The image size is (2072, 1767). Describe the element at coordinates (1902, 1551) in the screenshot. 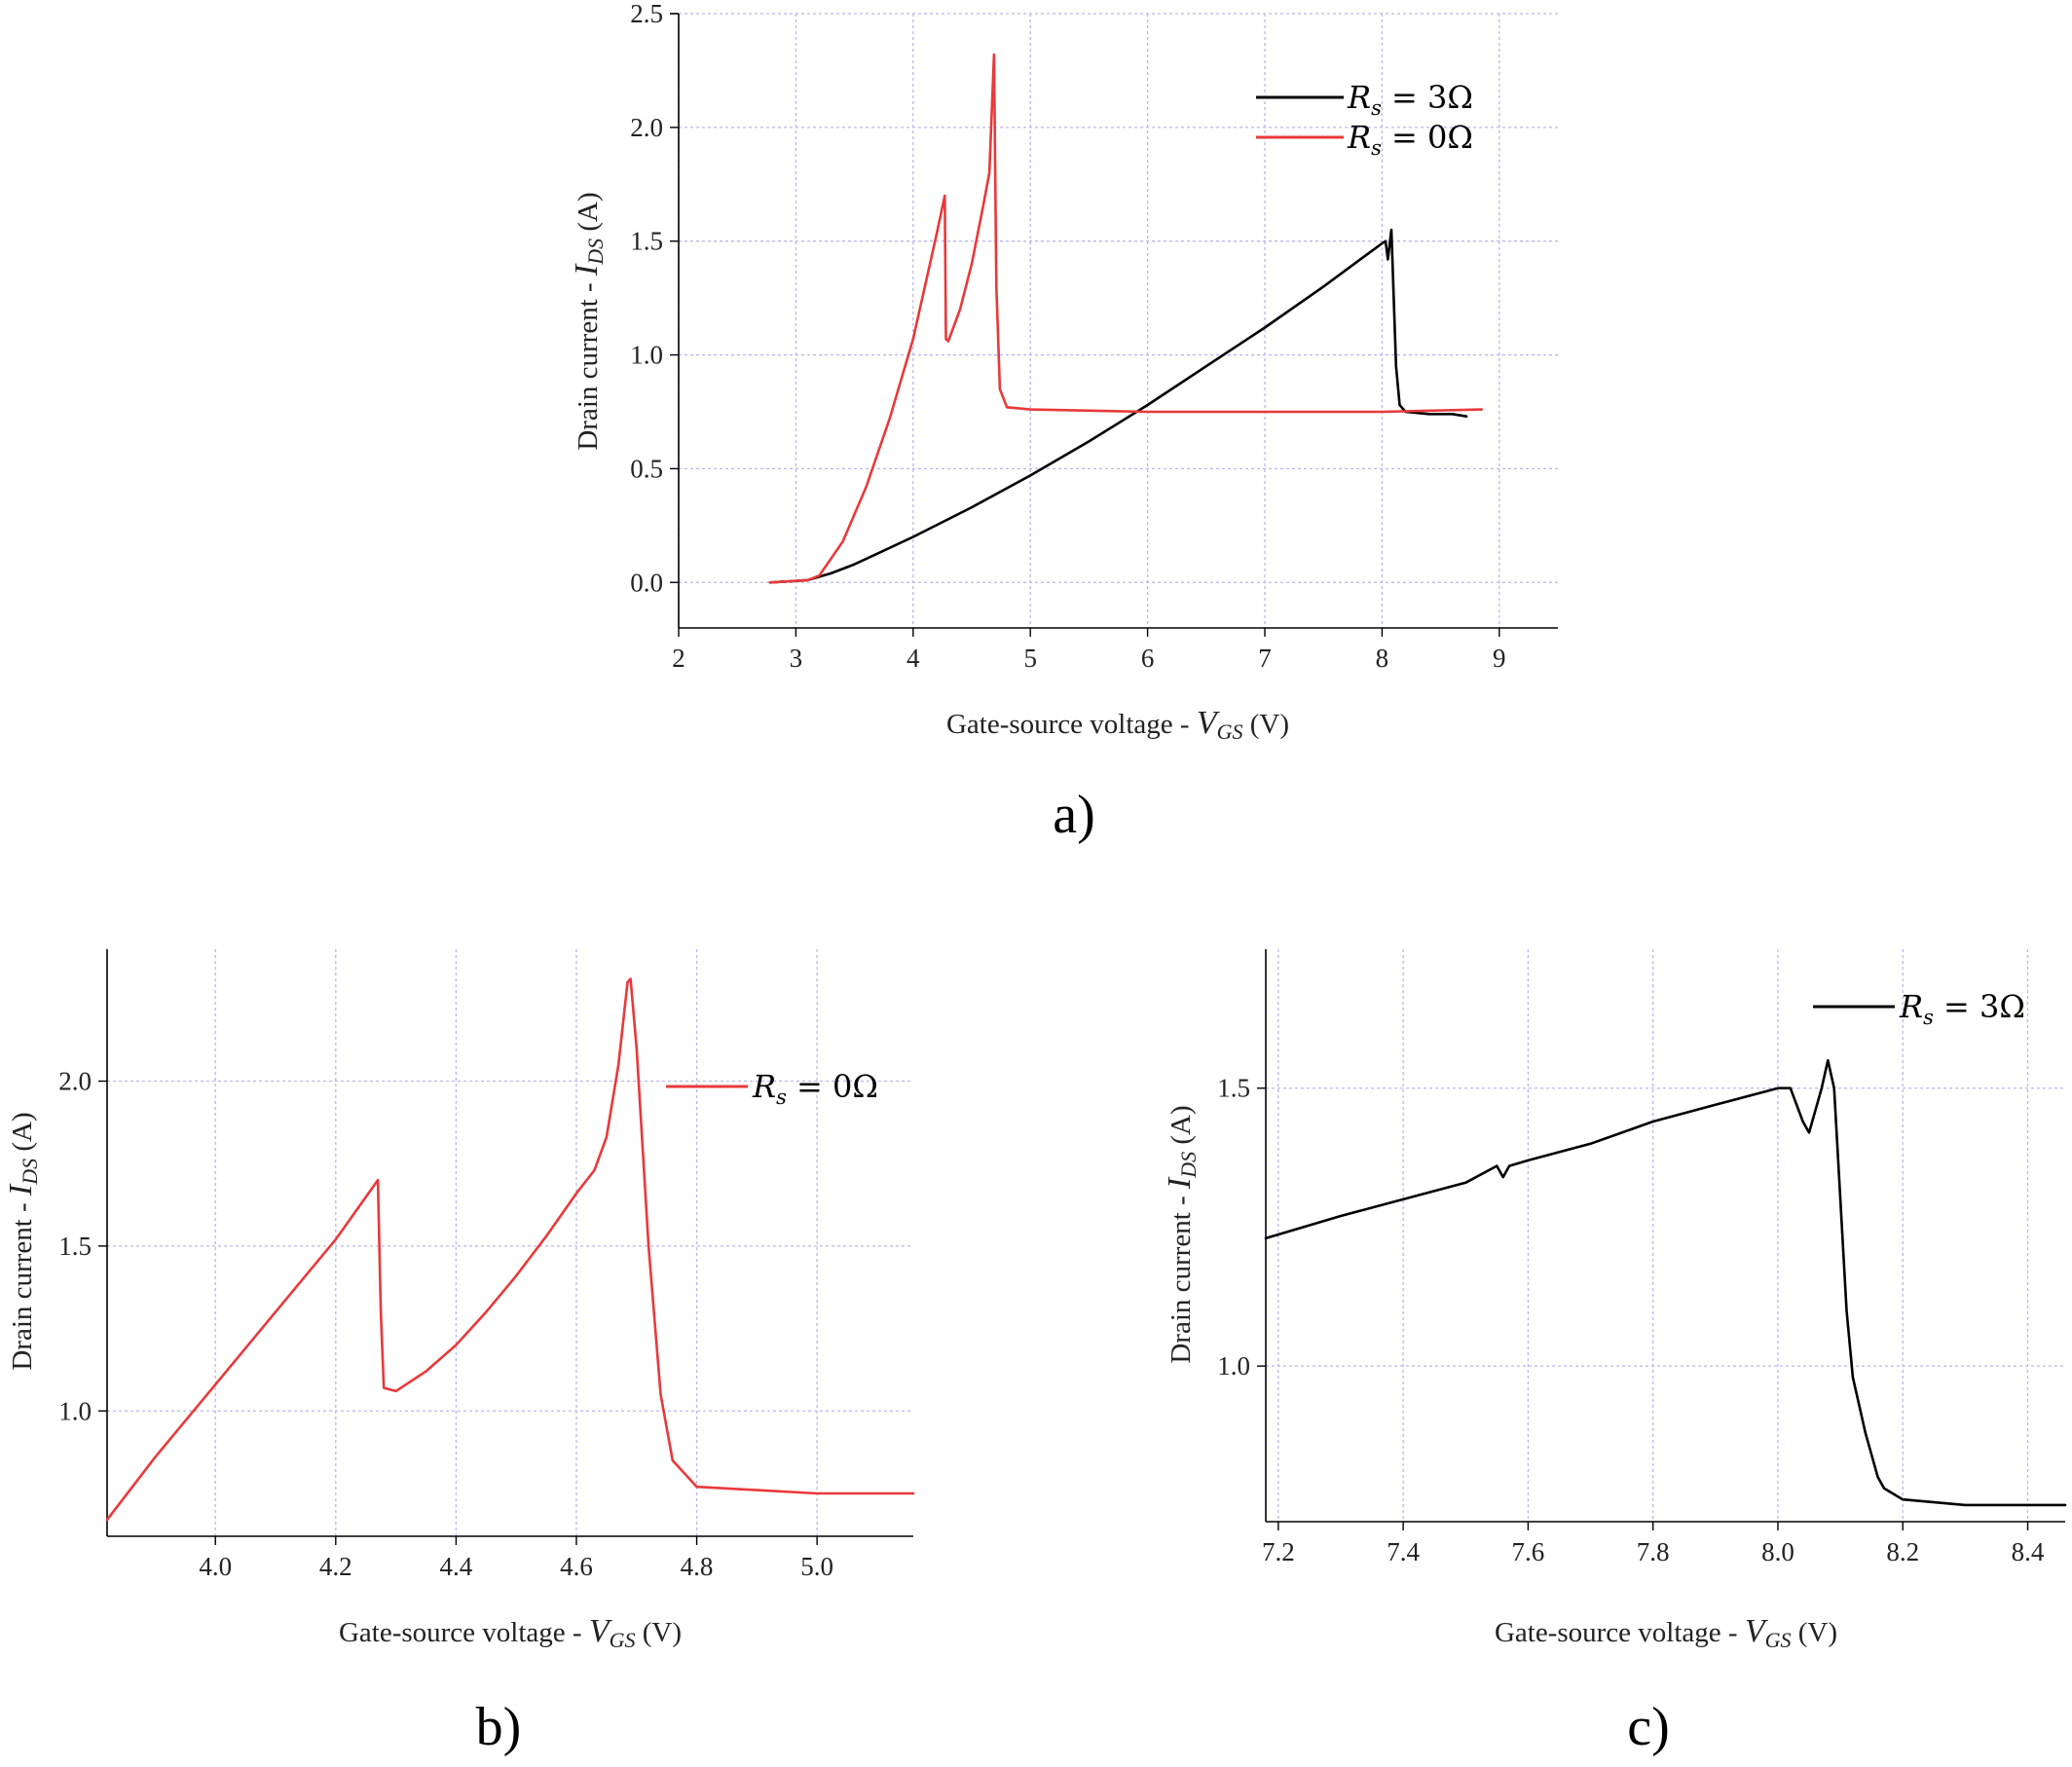

I see `x-tick-label: 8.2` at that location.